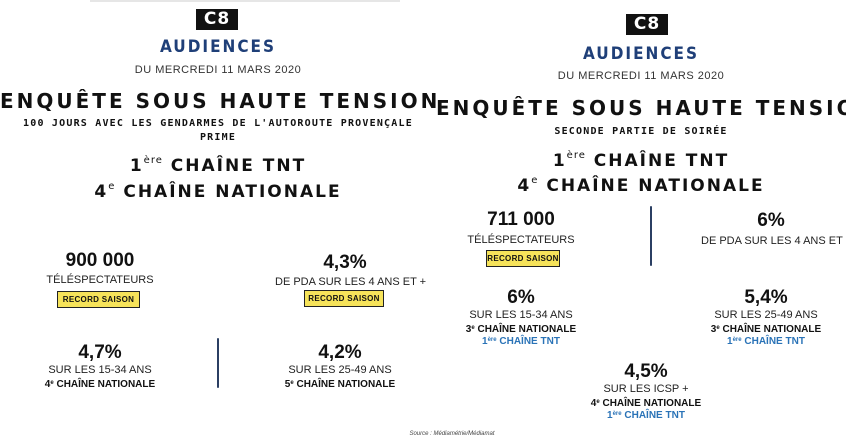 The height and width of the screenshot is (448, 846). Describe the element at coordinates (245, 1) in the screenshot. I see `top-border` at that location.